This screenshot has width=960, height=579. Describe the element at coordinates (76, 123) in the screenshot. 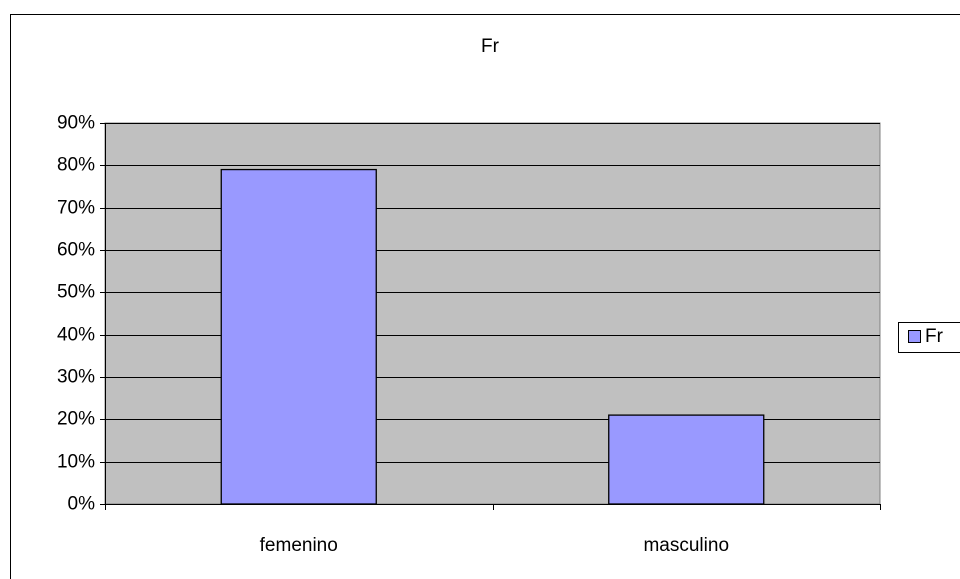

I see `y-tick-label: 90%` at that location.